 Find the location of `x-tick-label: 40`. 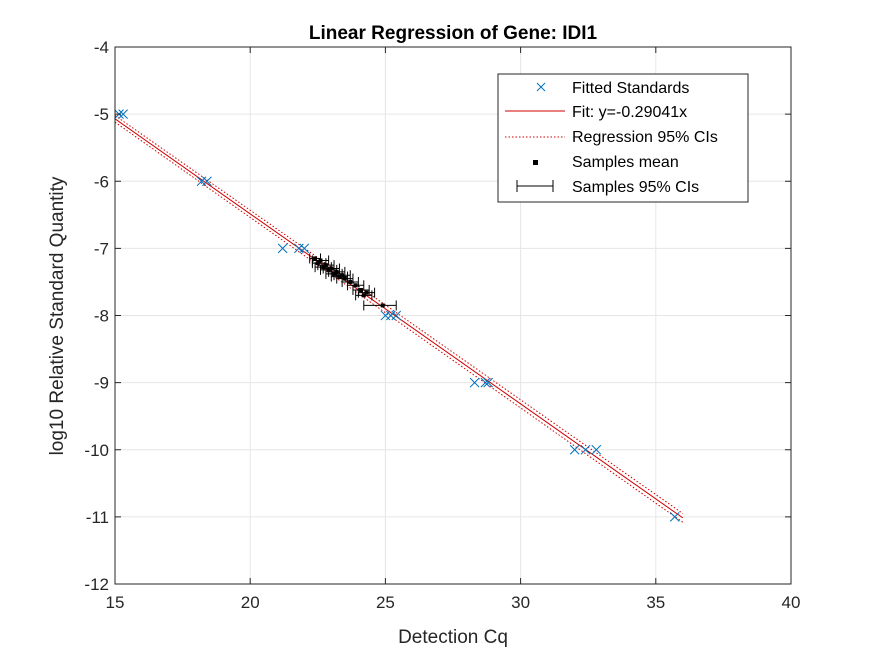

x-tick-label: 40 is located at coordinates (791, 602).